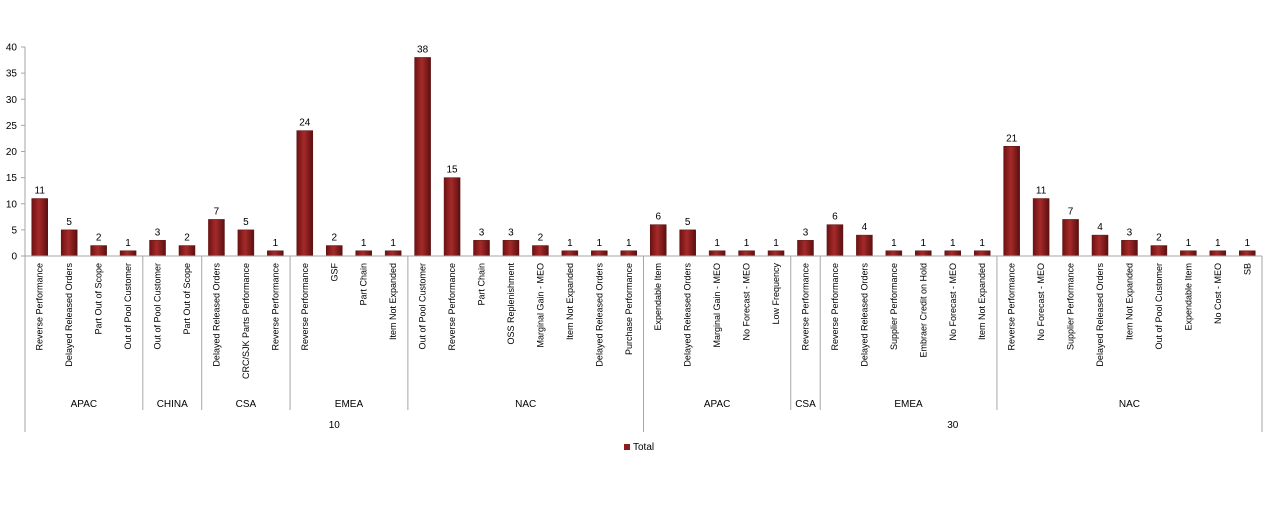 The width and height of the screenshot is (1268, 512). I want to click on group-label: 30, so click(953, 425).